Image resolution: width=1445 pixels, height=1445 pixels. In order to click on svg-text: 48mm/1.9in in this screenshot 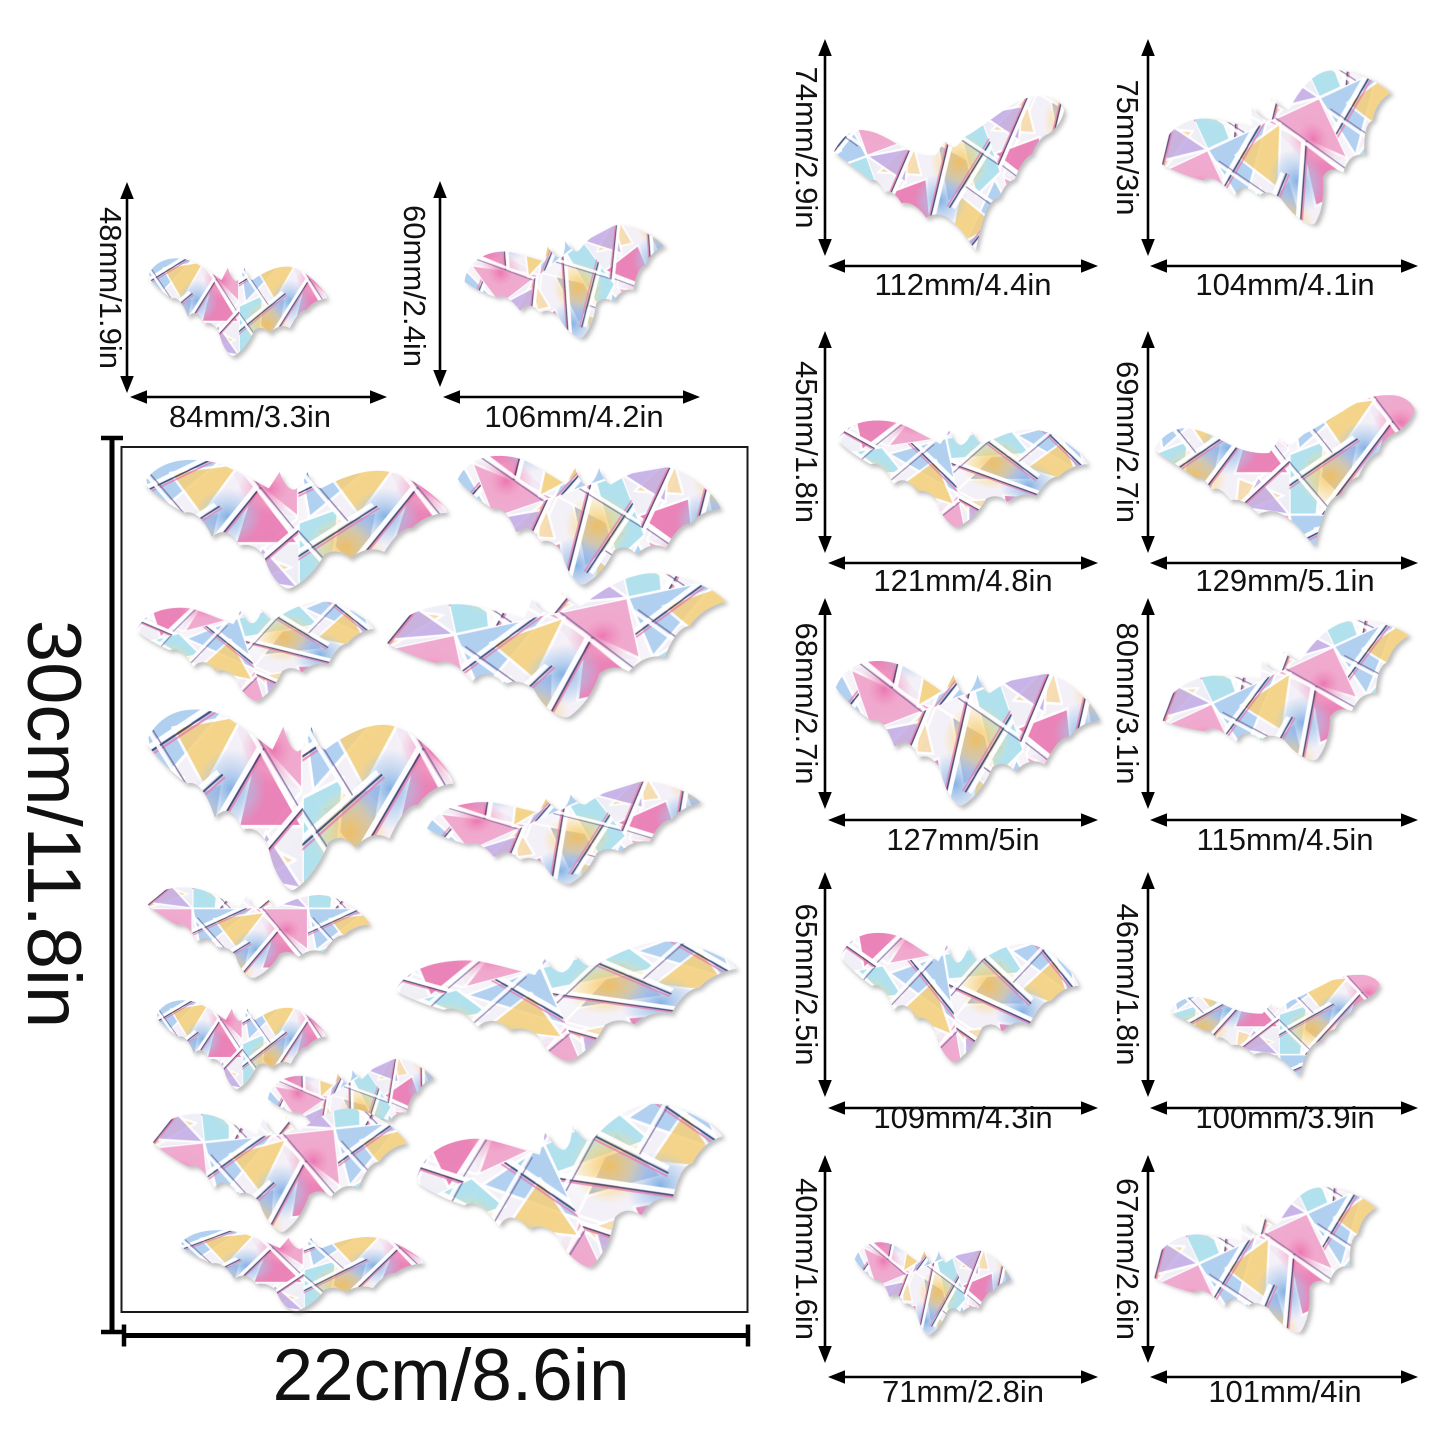, I will do `click(110, 288)`.